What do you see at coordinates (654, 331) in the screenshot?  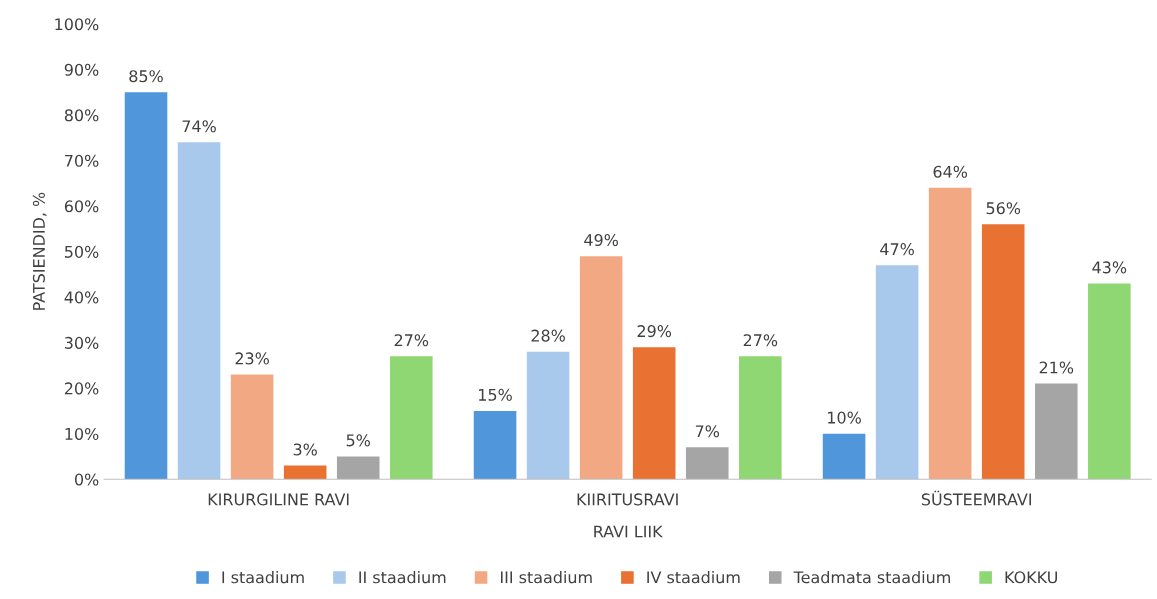 I see `data-label: 29%` at bounding box center [654, 331].